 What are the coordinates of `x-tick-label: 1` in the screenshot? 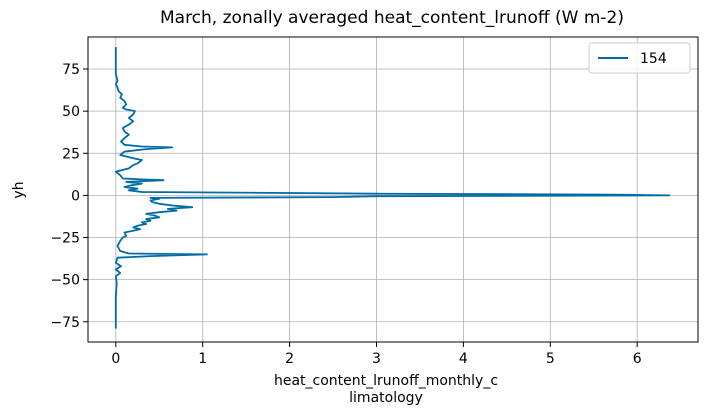 It's located at (202, 359).